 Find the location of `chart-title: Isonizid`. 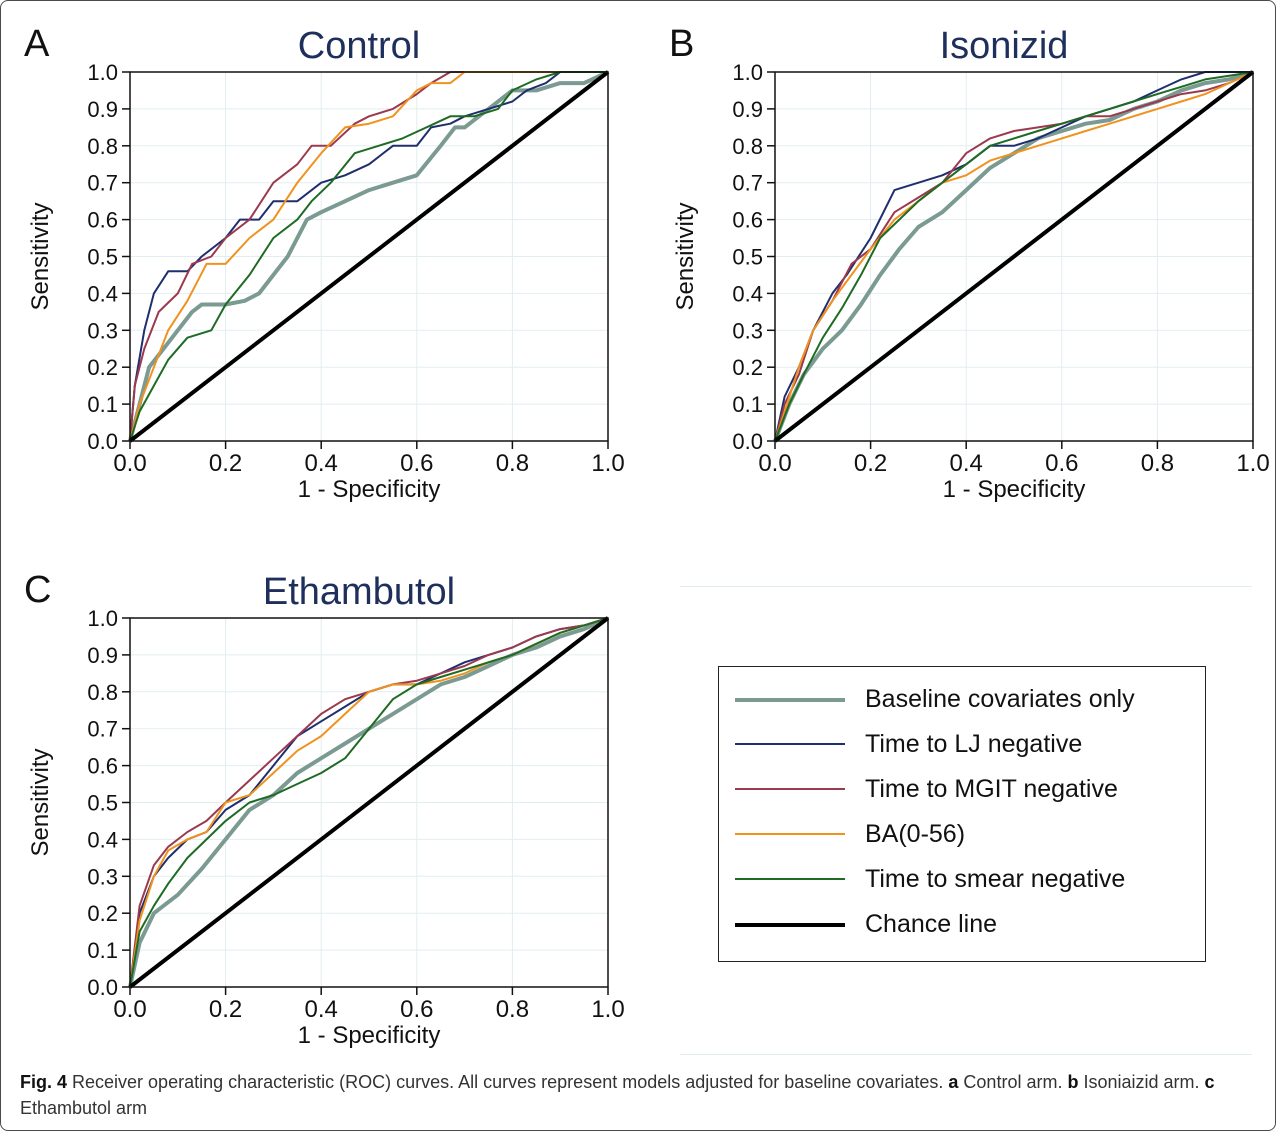

chart-title: Isonizid is located at coordinates (1004, 46).